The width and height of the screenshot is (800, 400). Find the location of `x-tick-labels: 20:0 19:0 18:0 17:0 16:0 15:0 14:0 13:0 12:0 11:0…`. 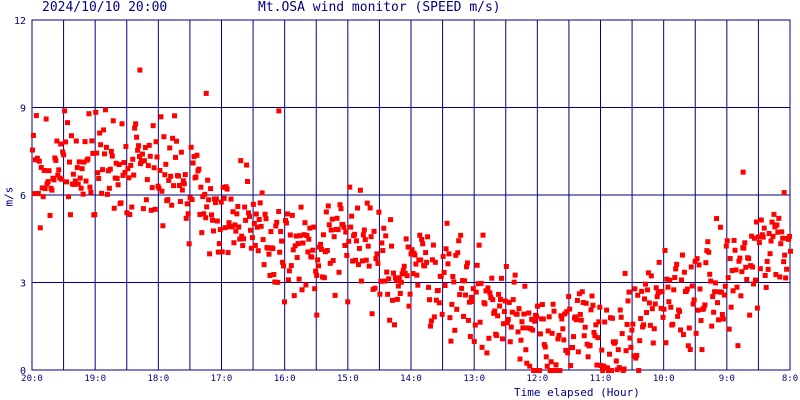

x-tick-labels: 20:0 19:0 18:0 17:0 16:0 15:0 14:0 13:0 12:0 11:0… is located at coordinates (409, 379).